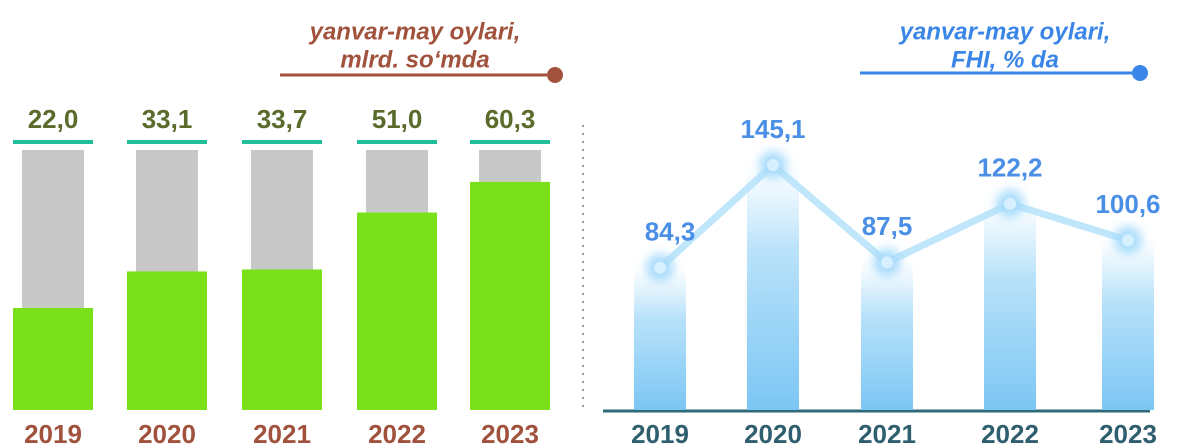 The width and height of the screenshot is (1197, 446). Describe the element at coordinates (670, 232) in the screenshot. I see `value-label: 84,3` at that location.